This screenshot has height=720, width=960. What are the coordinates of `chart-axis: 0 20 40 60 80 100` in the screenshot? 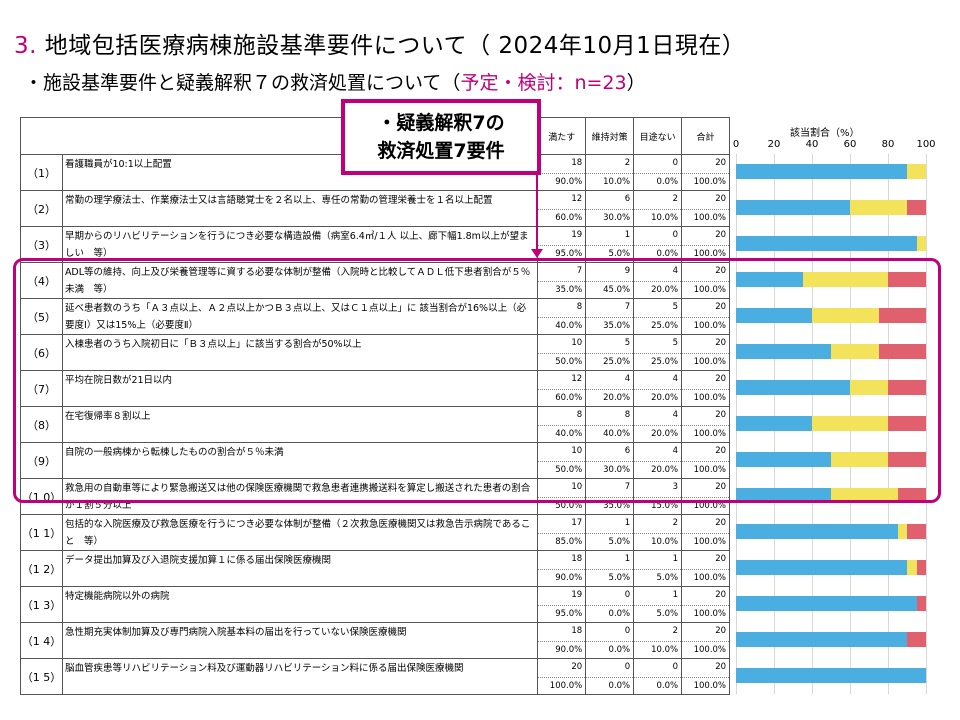 It's located at (834, 146).